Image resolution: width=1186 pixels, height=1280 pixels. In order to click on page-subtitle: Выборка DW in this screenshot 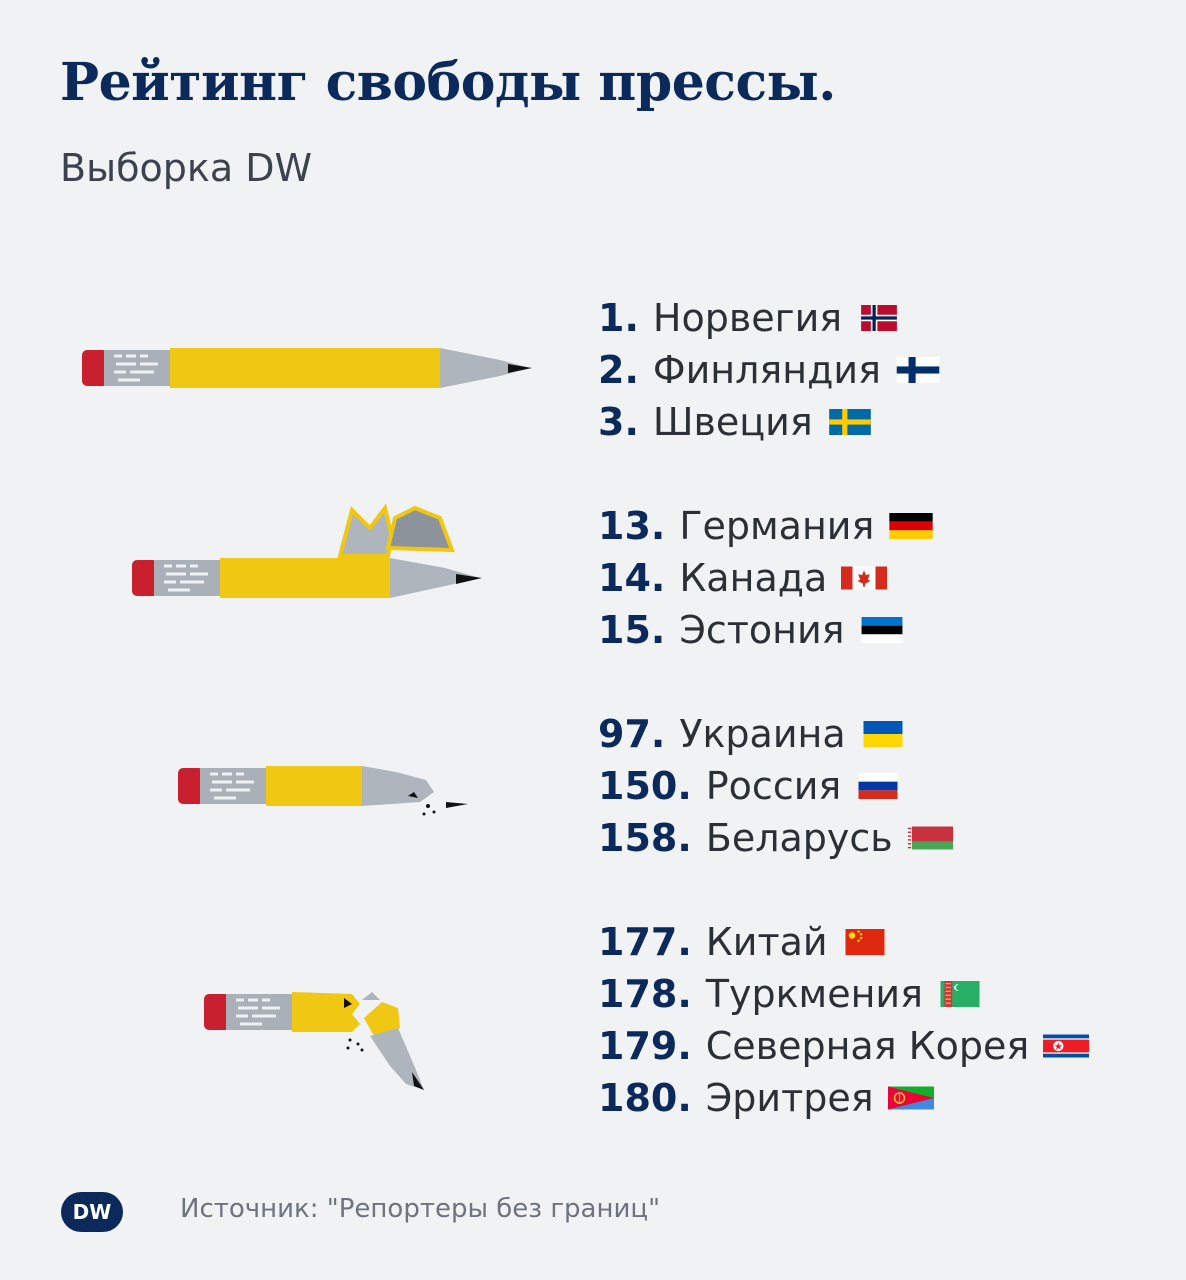, I will do `click(186, 168)`.